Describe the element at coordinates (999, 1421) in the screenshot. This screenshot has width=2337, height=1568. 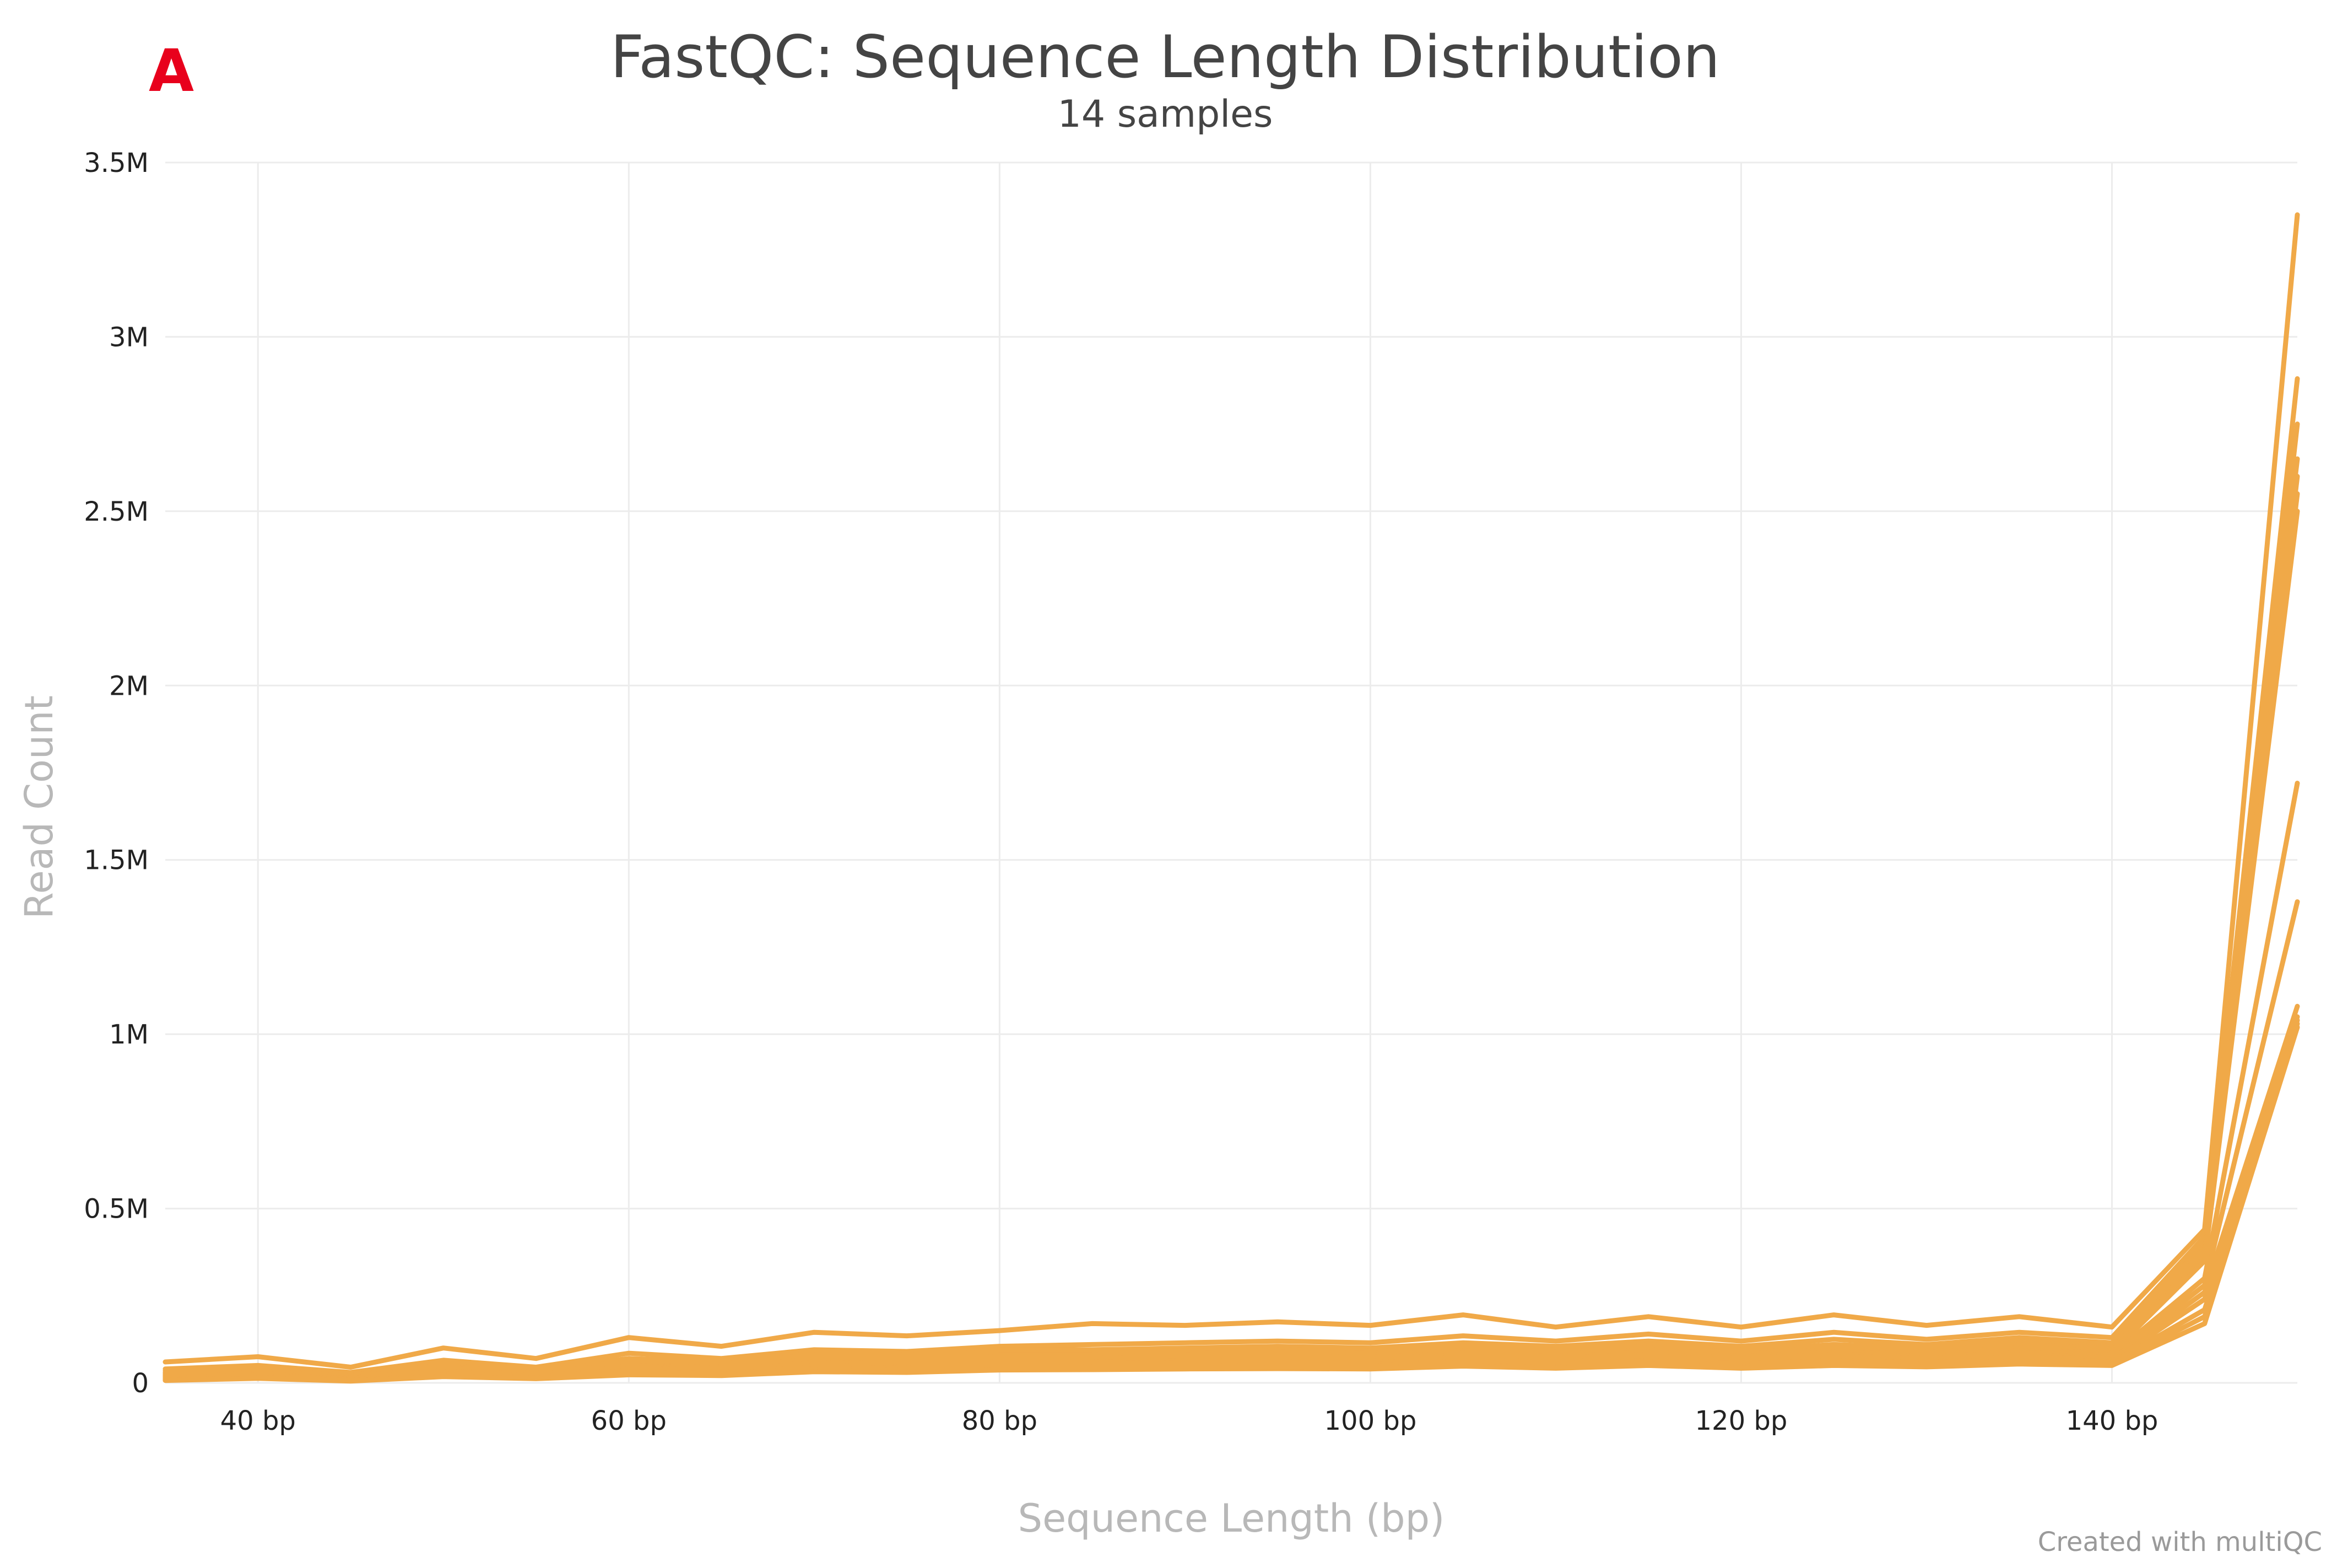
I see `x-tick-label: 80 bp` at that location.